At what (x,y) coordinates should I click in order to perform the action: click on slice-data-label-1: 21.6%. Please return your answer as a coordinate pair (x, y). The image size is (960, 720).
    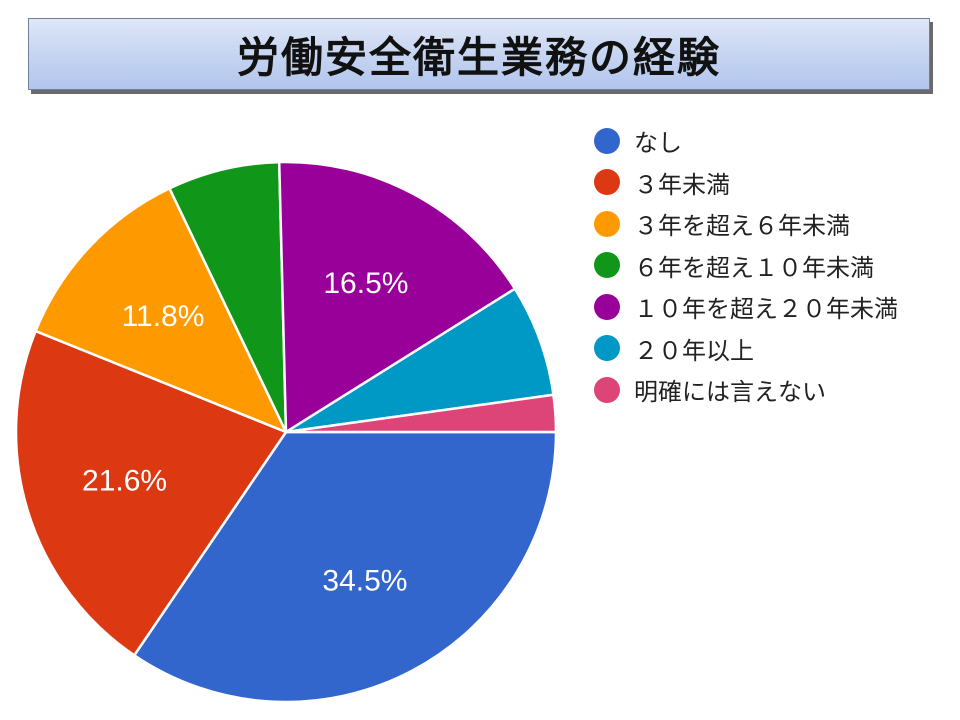
    Looking at the image, I should click on (124, 481).